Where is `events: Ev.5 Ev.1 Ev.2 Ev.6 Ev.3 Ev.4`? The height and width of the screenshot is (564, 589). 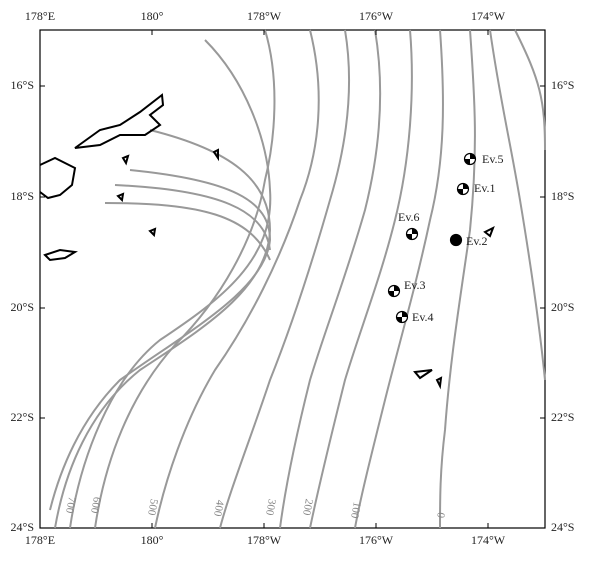
events: Ev.5 Ev.1 Ev.2 Ev.6 Ev.3 Ev.4 is located at coordinates (445, 238).